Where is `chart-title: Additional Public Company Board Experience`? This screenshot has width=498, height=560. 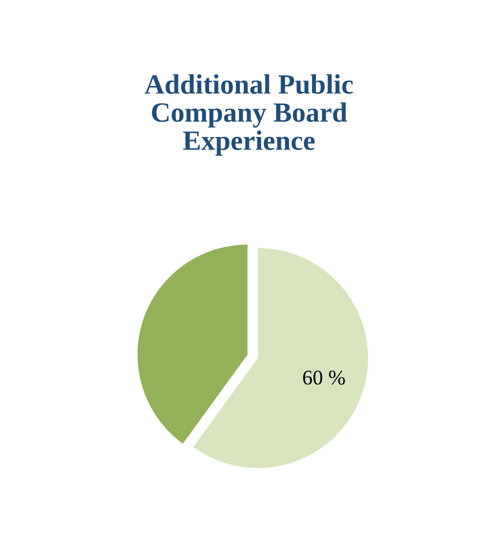 chart-title: Additional Public Company Board Experience is located at coordinates (248, 115).